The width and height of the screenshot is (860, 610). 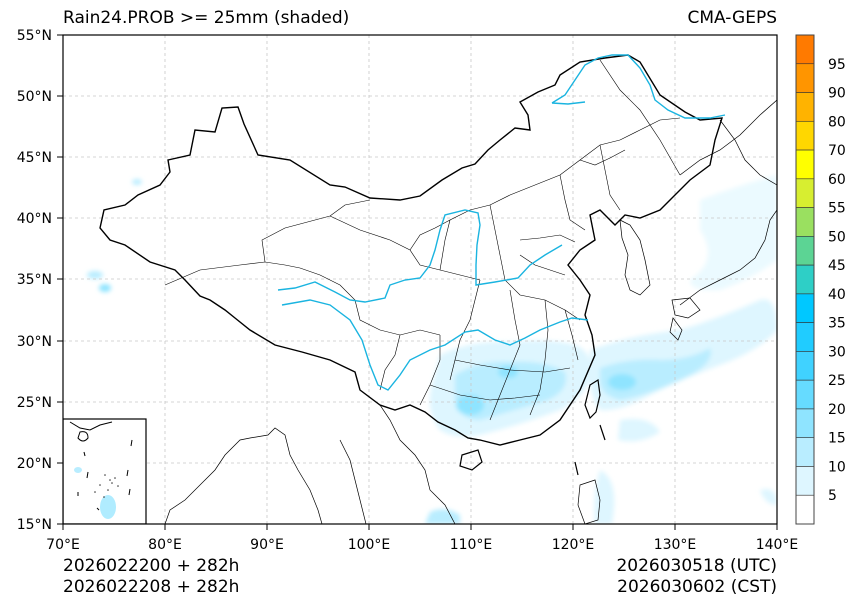 I want to click on lat-label: 45°N, so click(x=34, y=158).